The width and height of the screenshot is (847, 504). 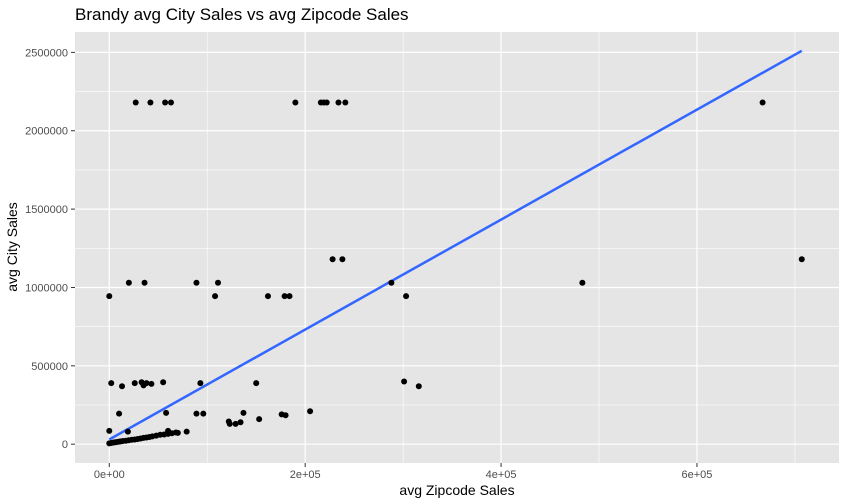 I want to click on y-tick-label: 500000, so click(x=49, y=367).